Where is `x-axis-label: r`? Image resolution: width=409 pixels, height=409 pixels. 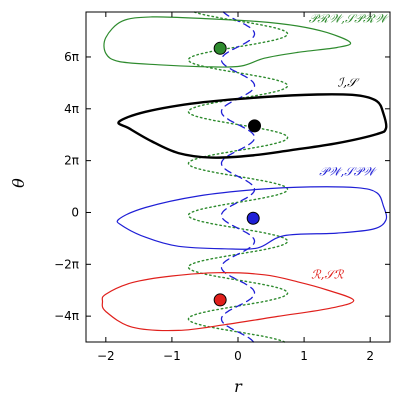 x-axis-label: r is located at coordinates (238, 386).